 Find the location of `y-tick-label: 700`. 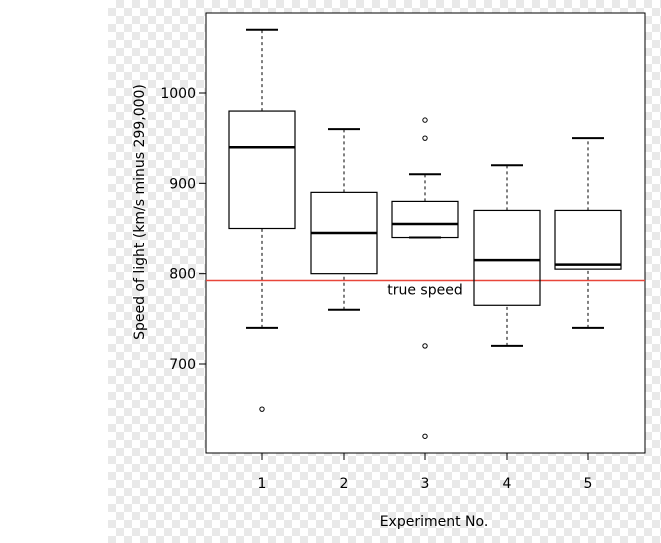

y-tick-label: 700 is located at coordinates (182, 365).